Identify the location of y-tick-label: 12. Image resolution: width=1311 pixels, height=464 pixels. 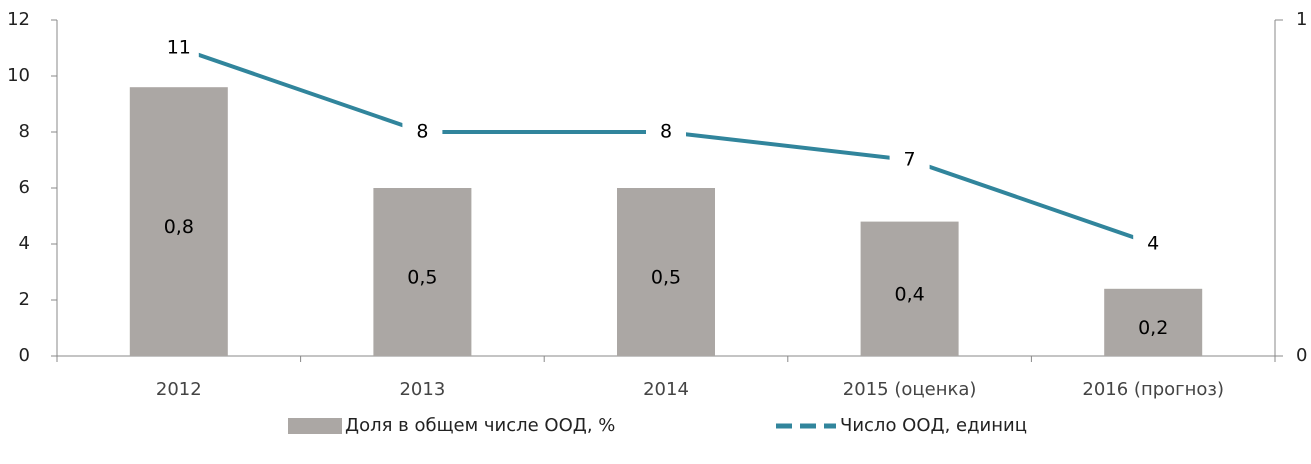
(18, 19).